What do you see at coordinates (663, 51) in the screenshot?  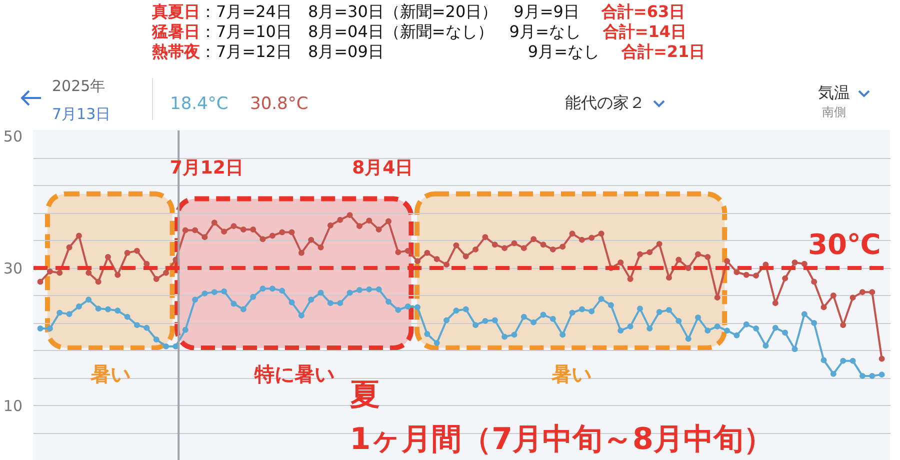 I see `text: 合計=21日` at bounding box center [663, 51].